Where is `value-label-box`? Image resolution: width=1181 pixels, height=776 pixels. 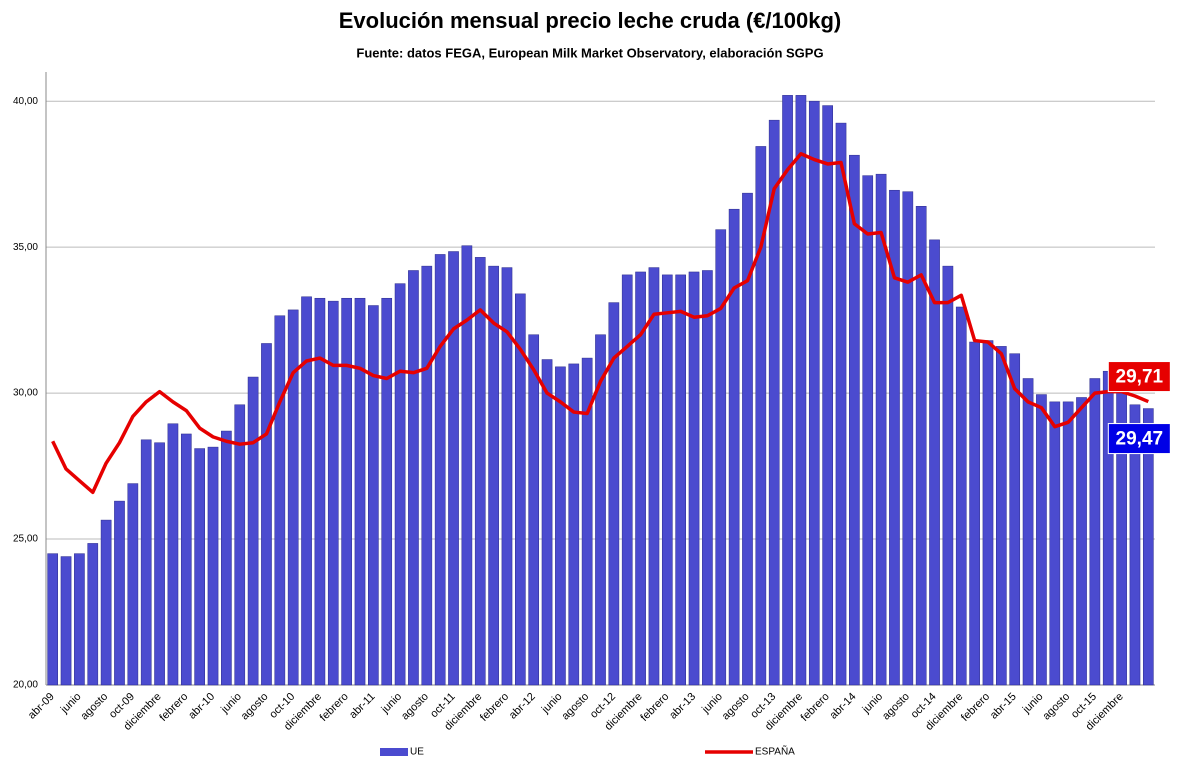 value-label-box is located at coordinates (1139, 377).